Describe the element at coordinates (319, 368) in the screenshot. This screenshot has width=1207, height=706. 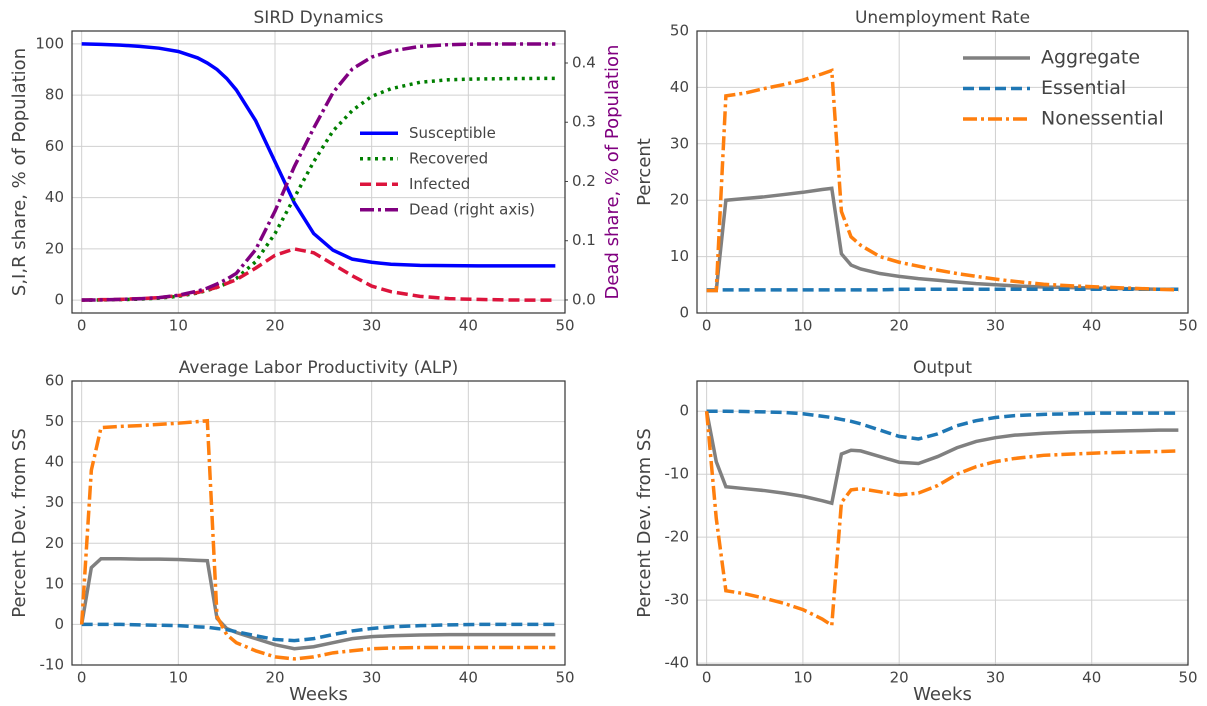
I see `chart-title: Average Labor Productivity (ALP)` at that location.